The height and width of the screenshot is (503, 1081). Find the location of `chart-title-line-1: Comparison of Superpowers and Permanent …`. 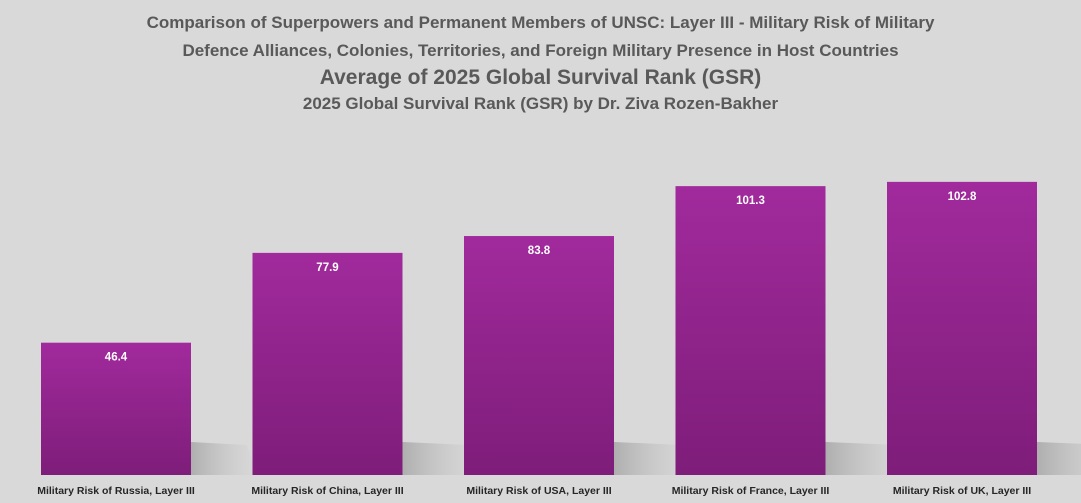

chart-title-line-1: Comparison of Superpowers and Permanent … is located at coordinates (540, 22).